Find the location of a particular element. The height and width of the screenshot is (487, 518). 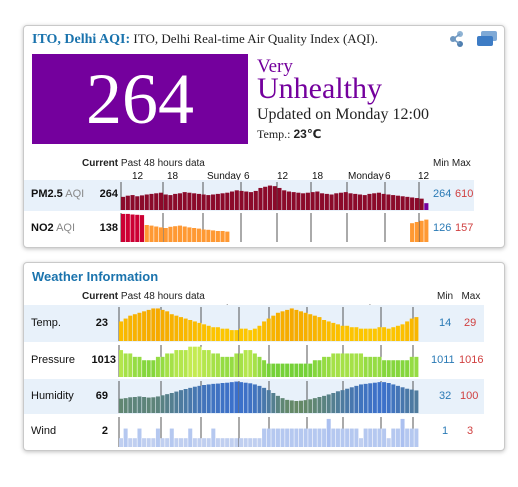

pm25-sparkline is located at coordinates (274, 196).